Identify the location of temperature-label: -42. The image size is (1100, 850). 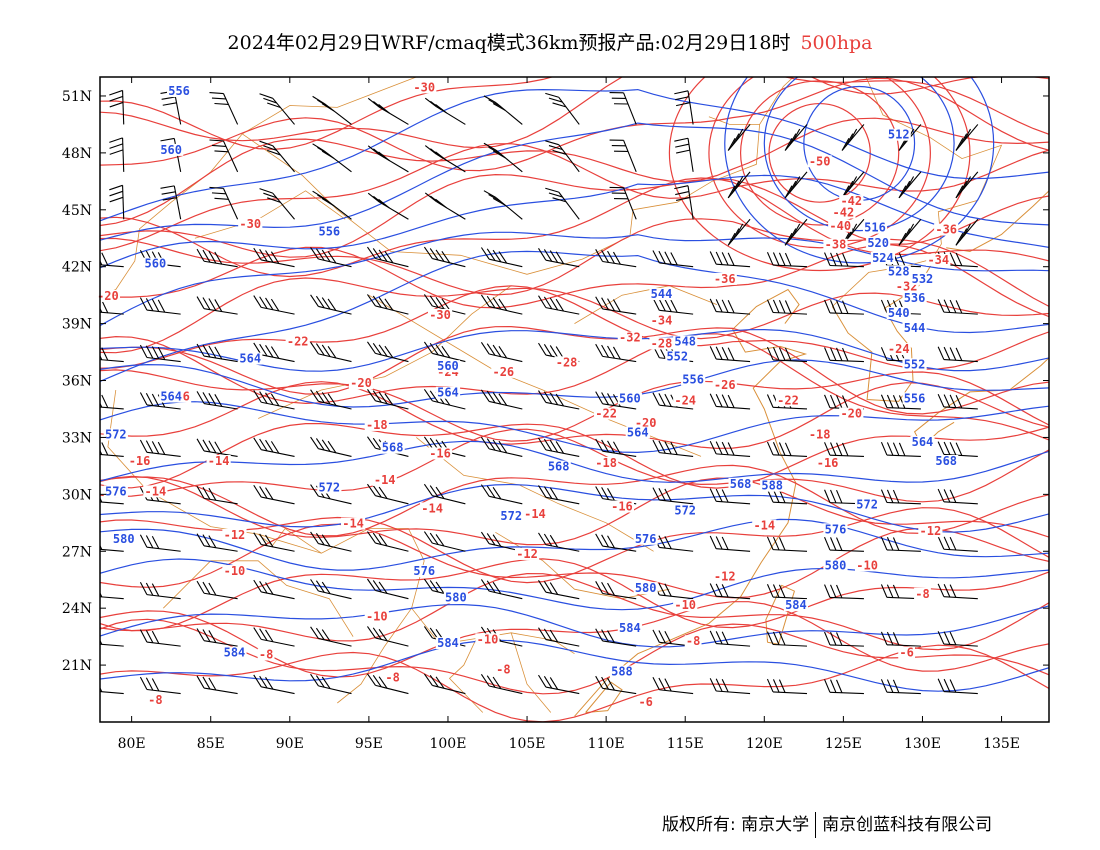
(844, 212).